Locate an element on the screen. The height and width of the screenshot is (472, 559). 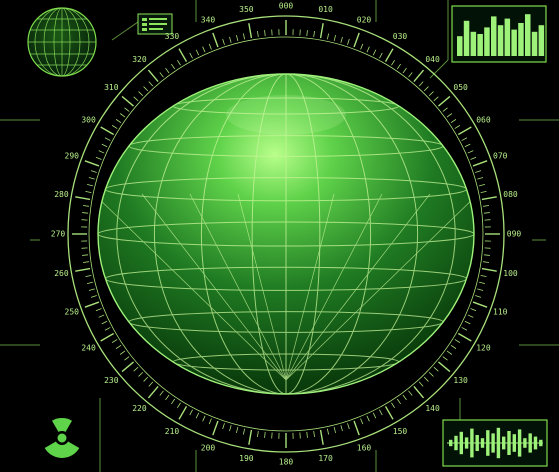
radiation-icon is located at coordinates (62, 438).